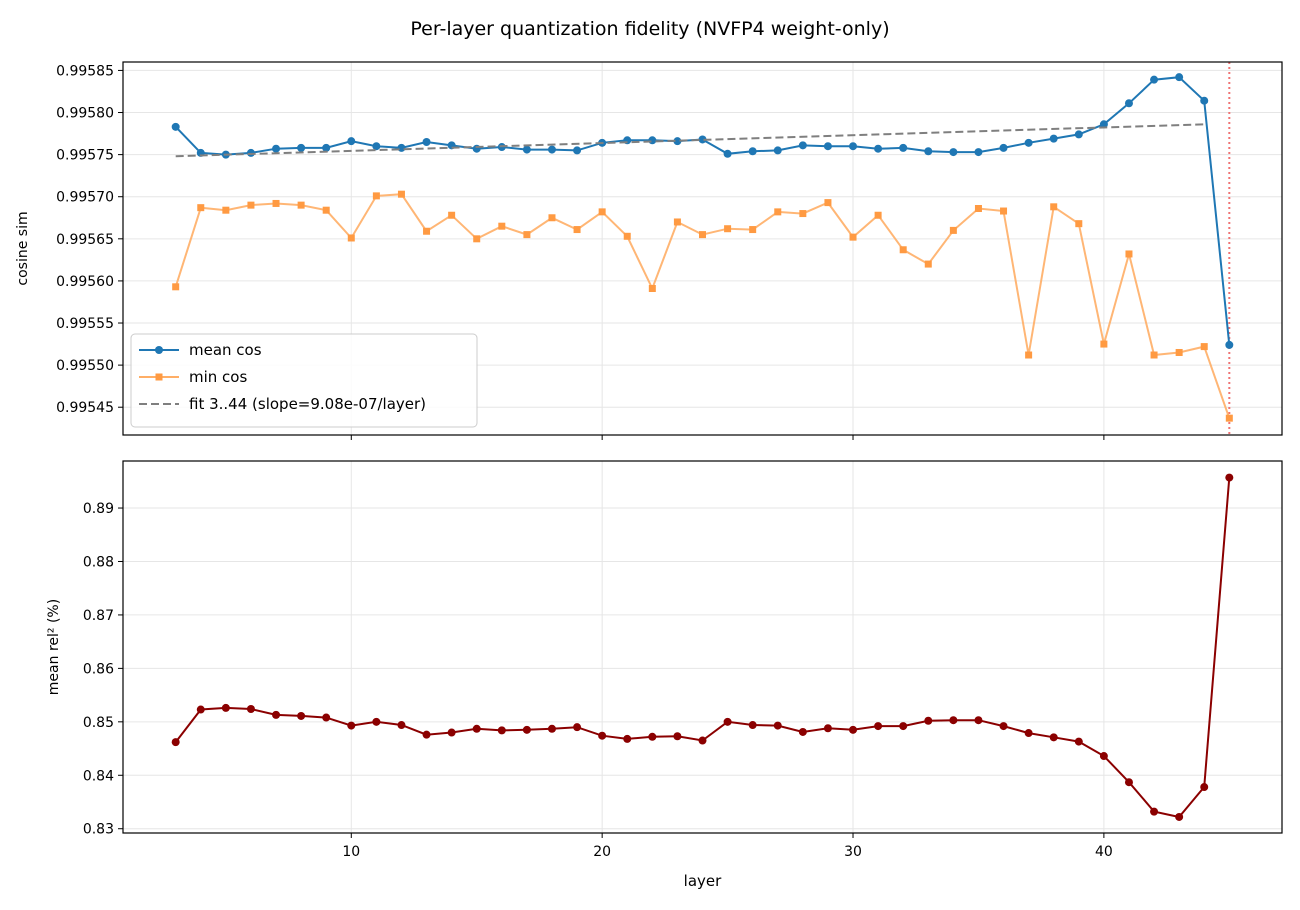 Image resolution: width=1300 pixels, height=910 pixels. I want to click on legend-label: mean cos, so click(225, 350).